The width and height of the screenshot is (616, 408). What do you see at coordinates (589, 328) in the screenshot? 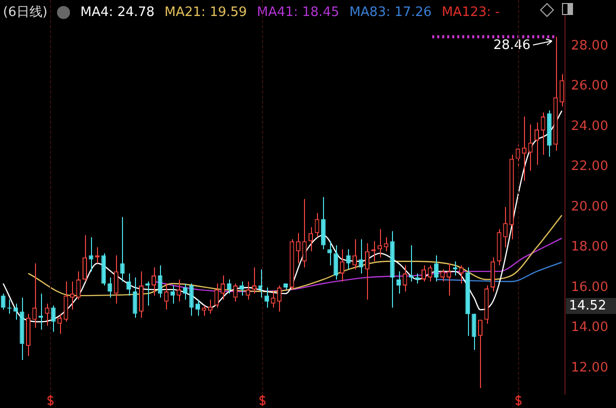
I see `y-tick-label: 14.00` at bounding box center [589, 328].